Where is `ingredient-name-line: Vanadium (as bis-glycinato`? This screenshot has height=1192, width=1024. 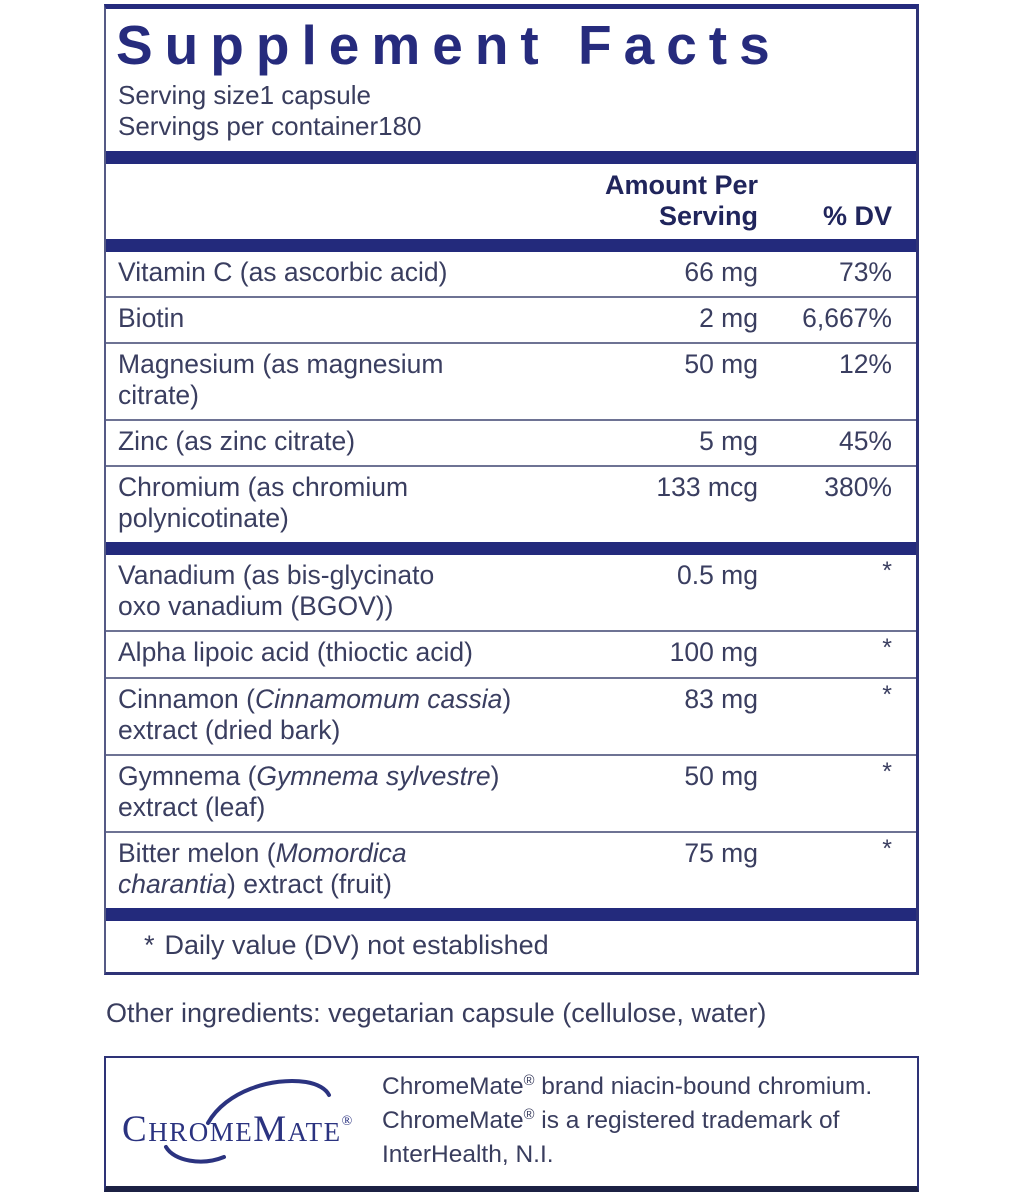 ingredient-name-line: Vanadium (as bis-glycinato is located at coordinates (319, 575).